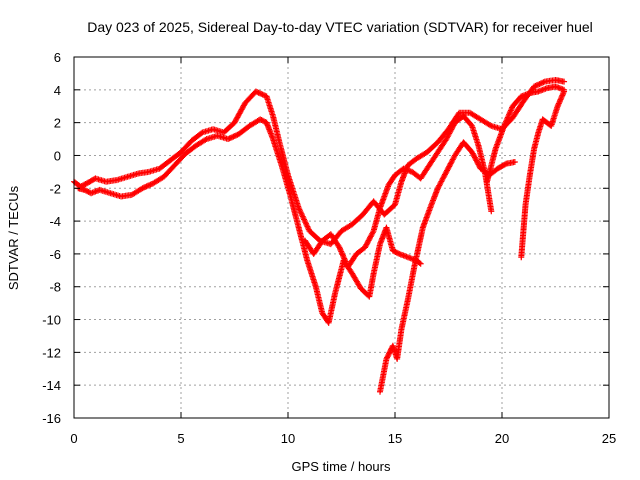 The image size is (640, 480). I want to click on y-tick-label: -12, so click(51, 352).